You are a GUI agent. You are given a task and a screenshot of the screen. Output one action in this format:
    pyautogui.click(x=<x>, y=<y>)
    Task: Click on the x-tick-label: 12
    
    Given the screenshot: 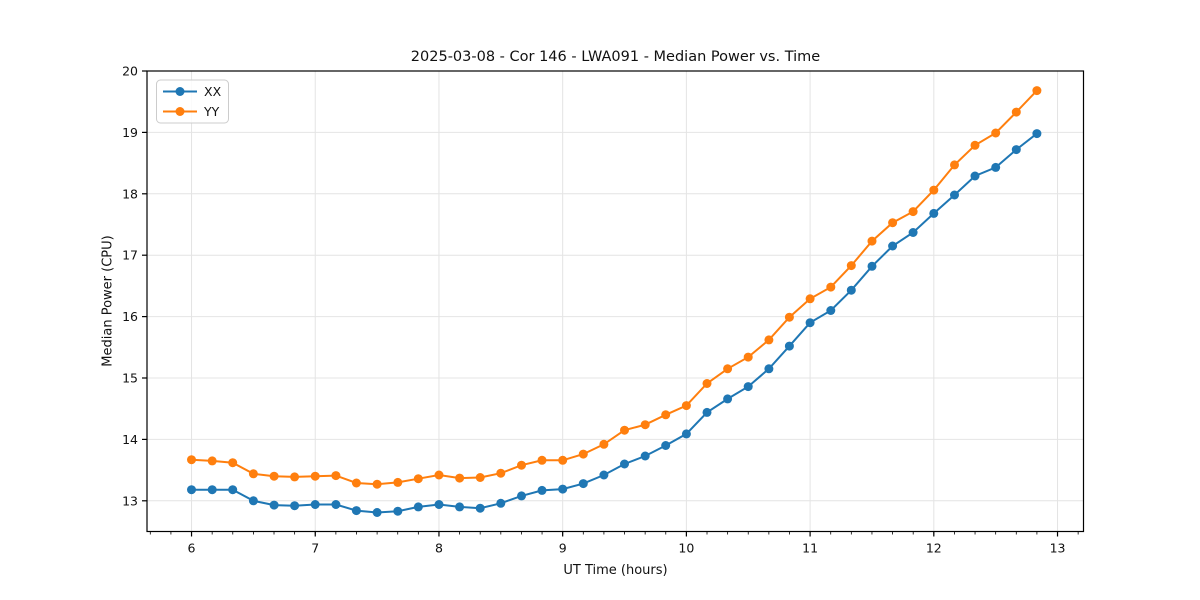 What is the action you would take?
    pyautogui.click(x=934, y=548)
    